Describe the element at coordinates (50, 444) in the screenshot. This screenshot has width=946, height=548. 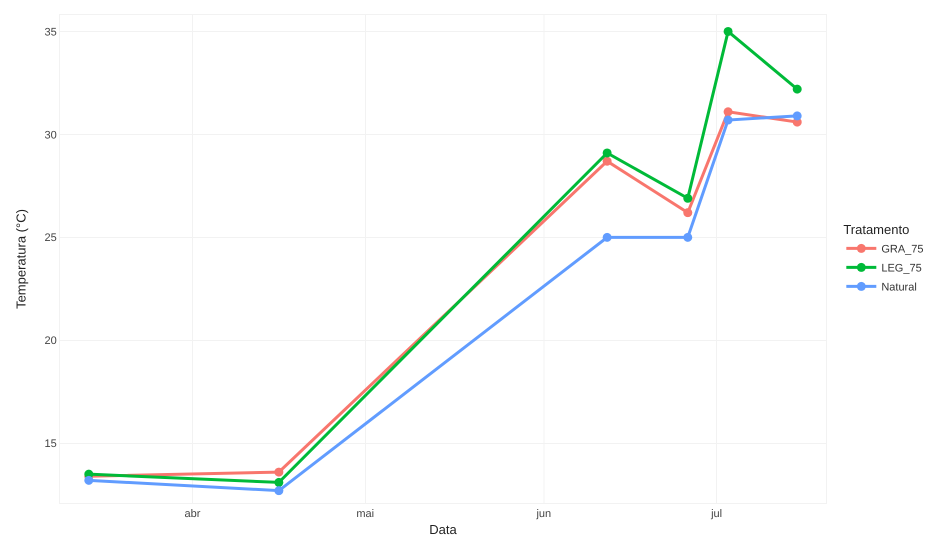
I see `y-tick-label: 15` at that location.